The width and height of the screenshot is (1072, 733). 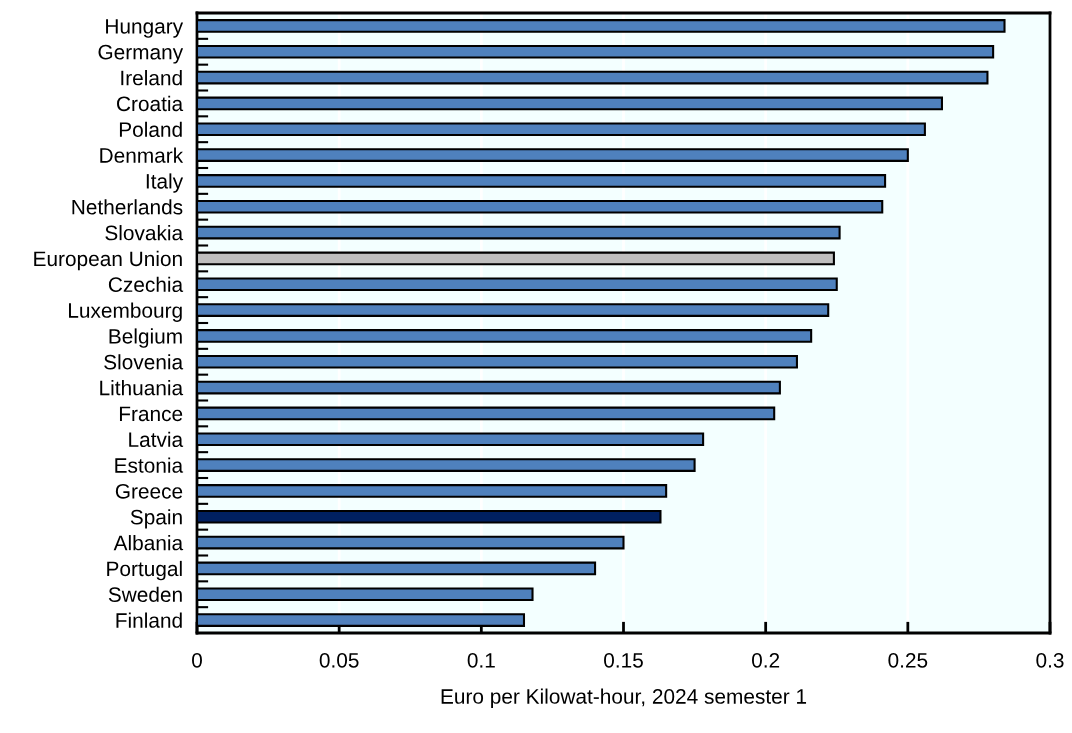 What do you see at coordinates (150, 103) in the screenshot?
I see `y-tick-label: Croatia` at bounding box center [150, 103].